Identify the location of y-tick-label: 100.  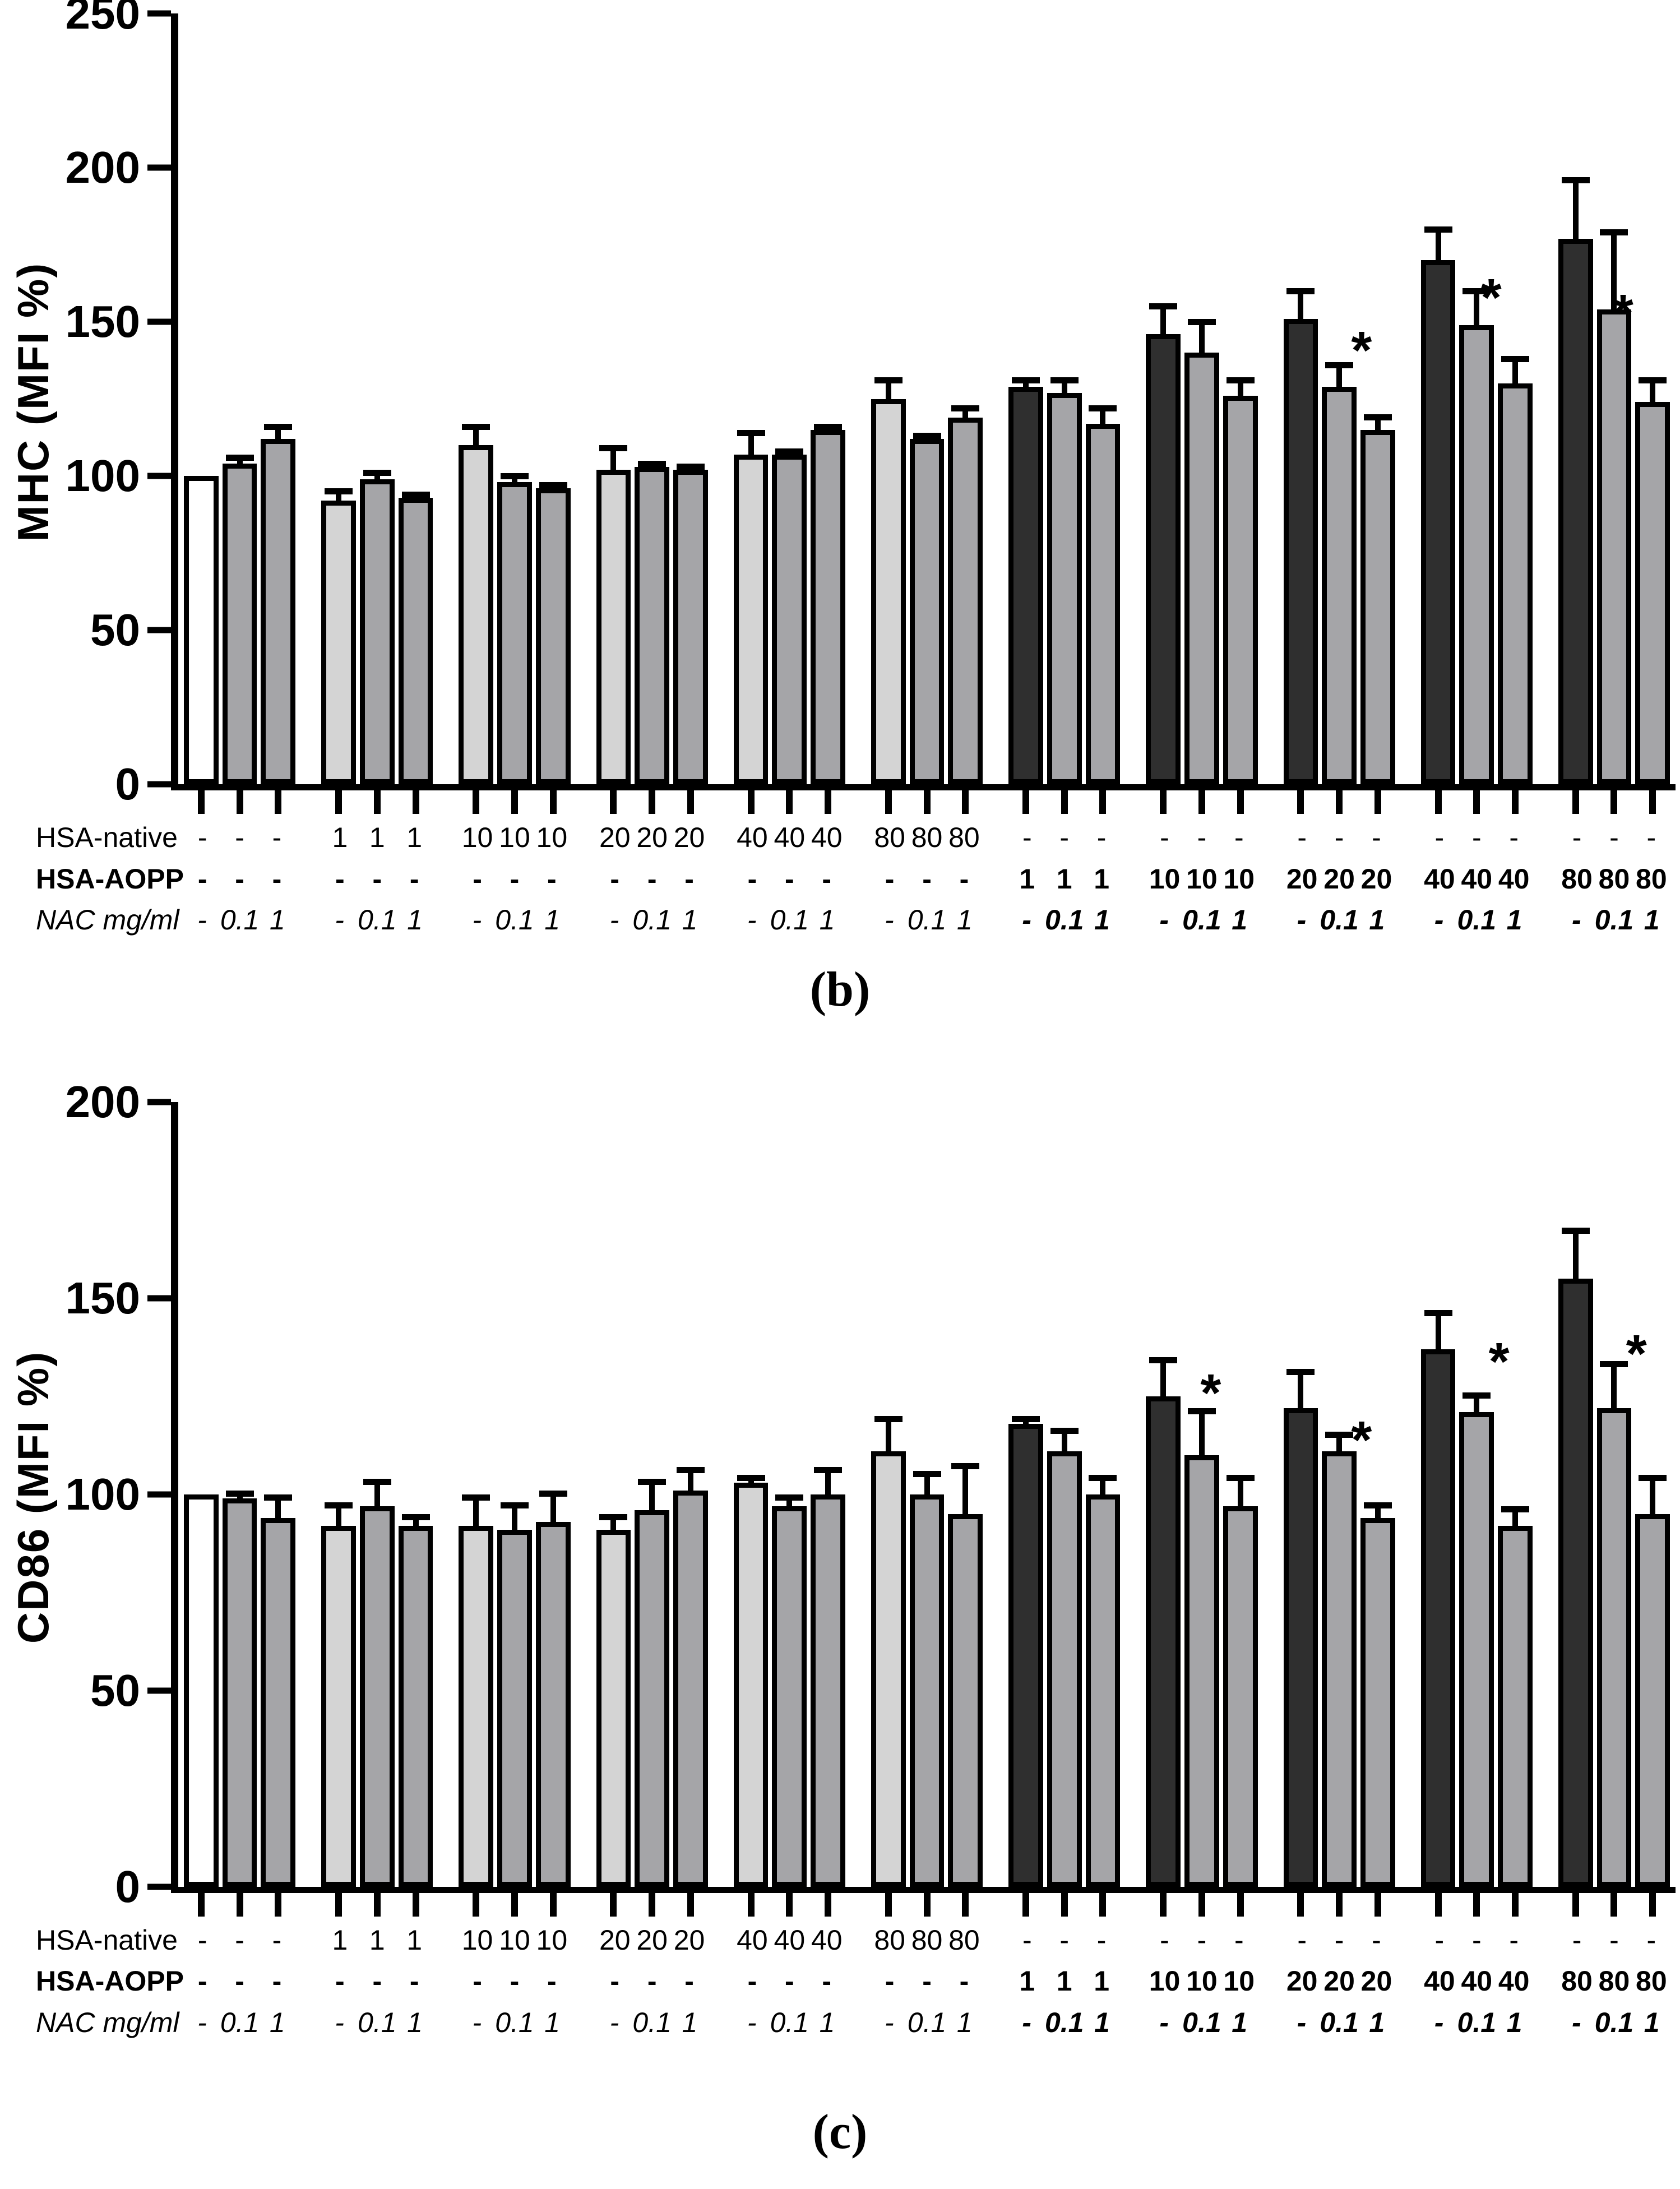
(103, 476).